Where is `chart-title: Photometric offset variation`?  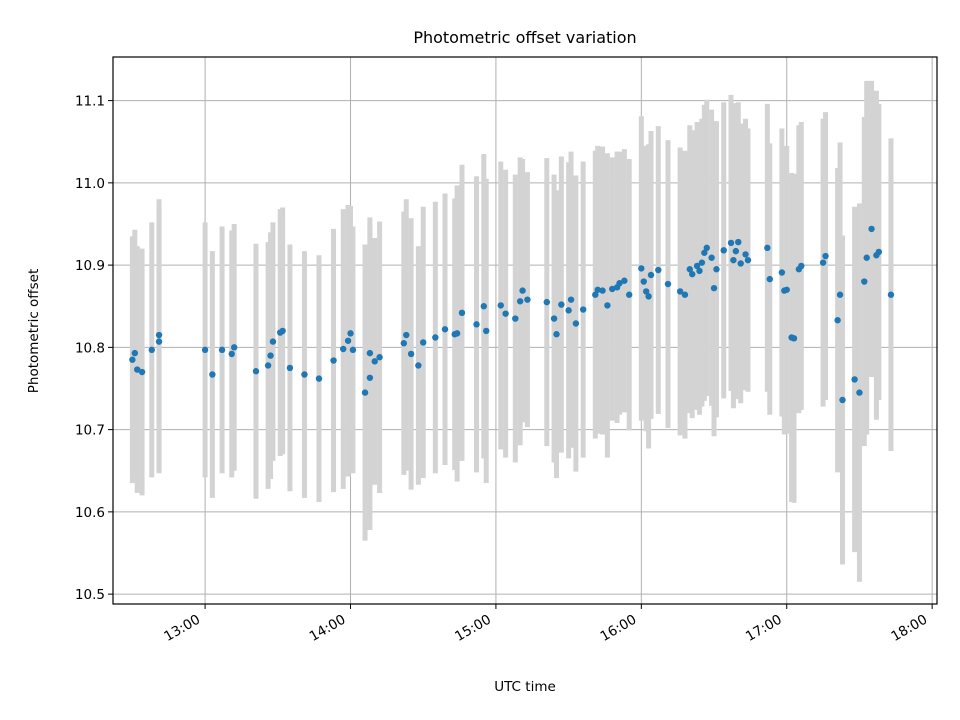 chart-title: Photometric offset variation is located at coordinates (524, 37).